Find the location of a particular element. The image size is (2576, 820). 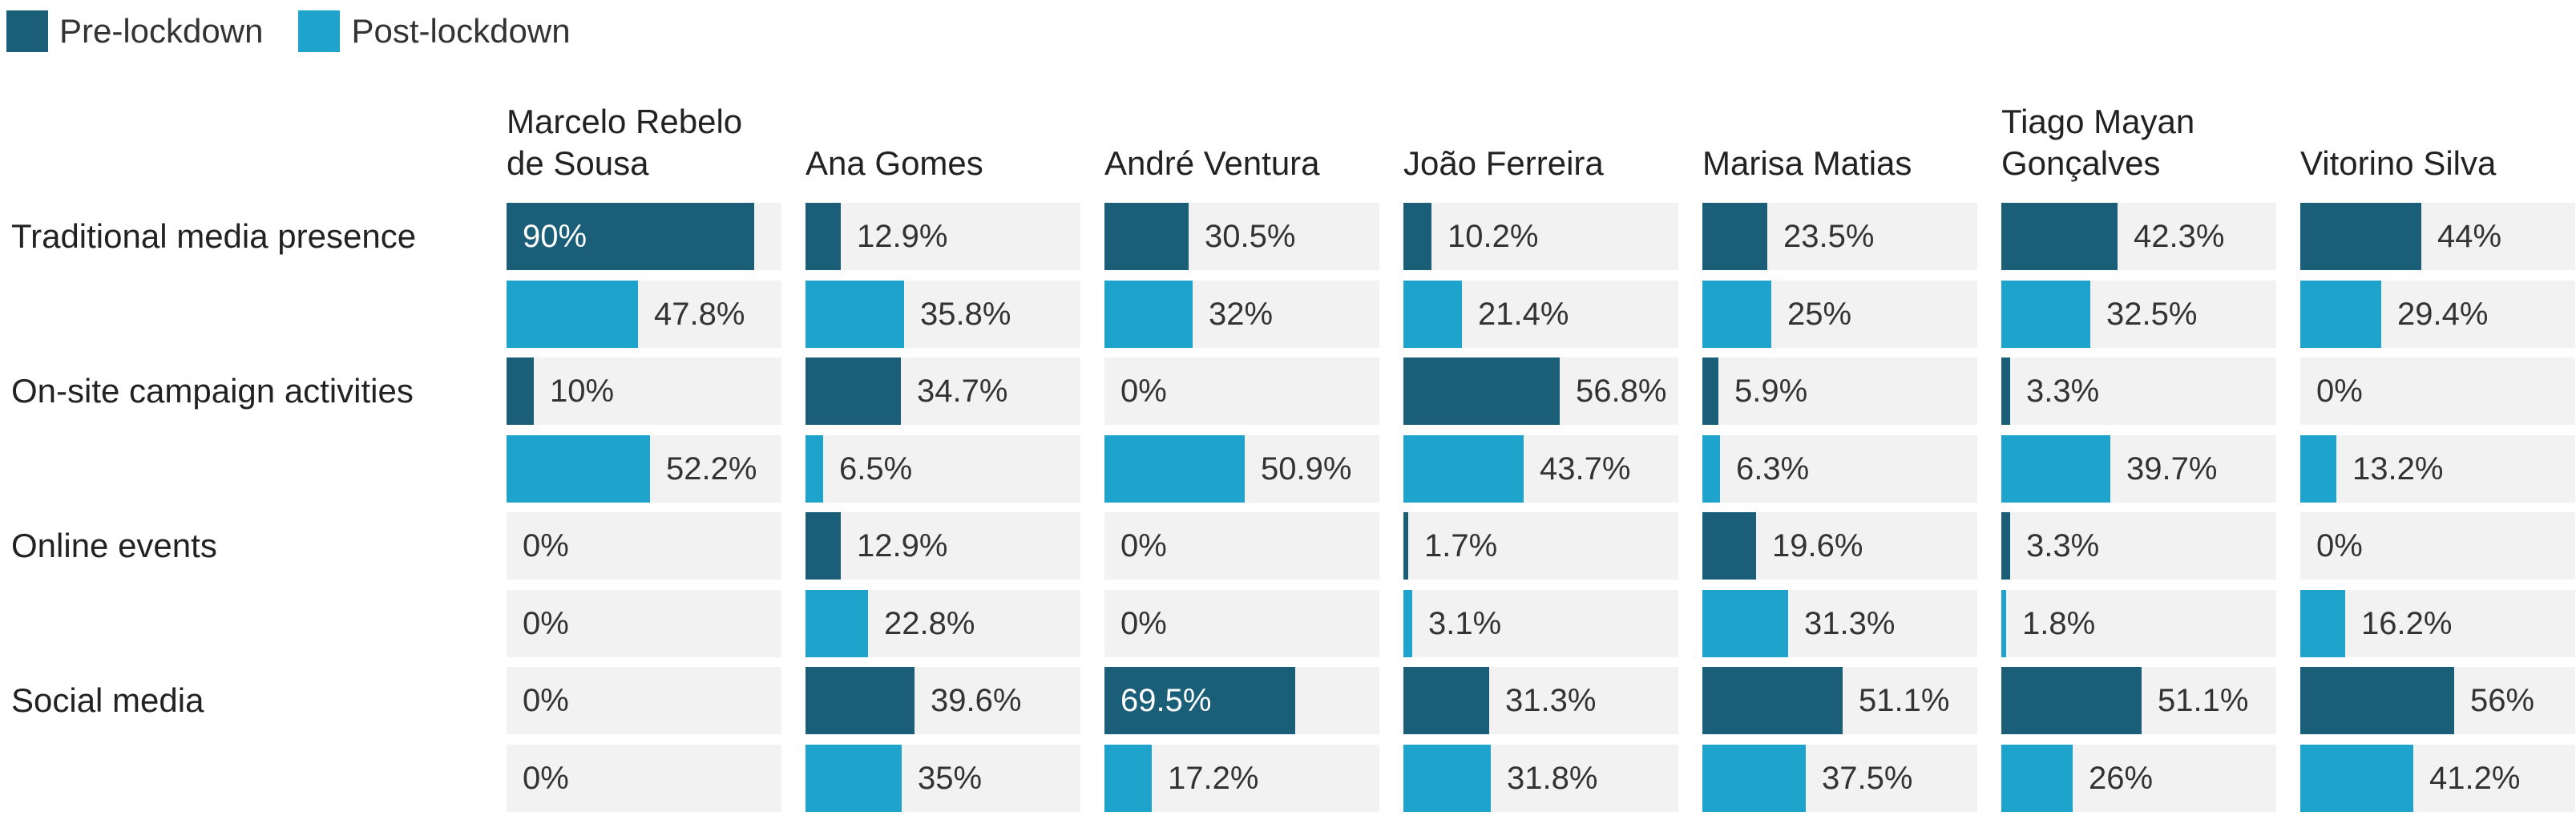

column-header-tiago-mayan-goncalves: Tiago Mayan Gonçalves is located at coordinates (2098, 142).